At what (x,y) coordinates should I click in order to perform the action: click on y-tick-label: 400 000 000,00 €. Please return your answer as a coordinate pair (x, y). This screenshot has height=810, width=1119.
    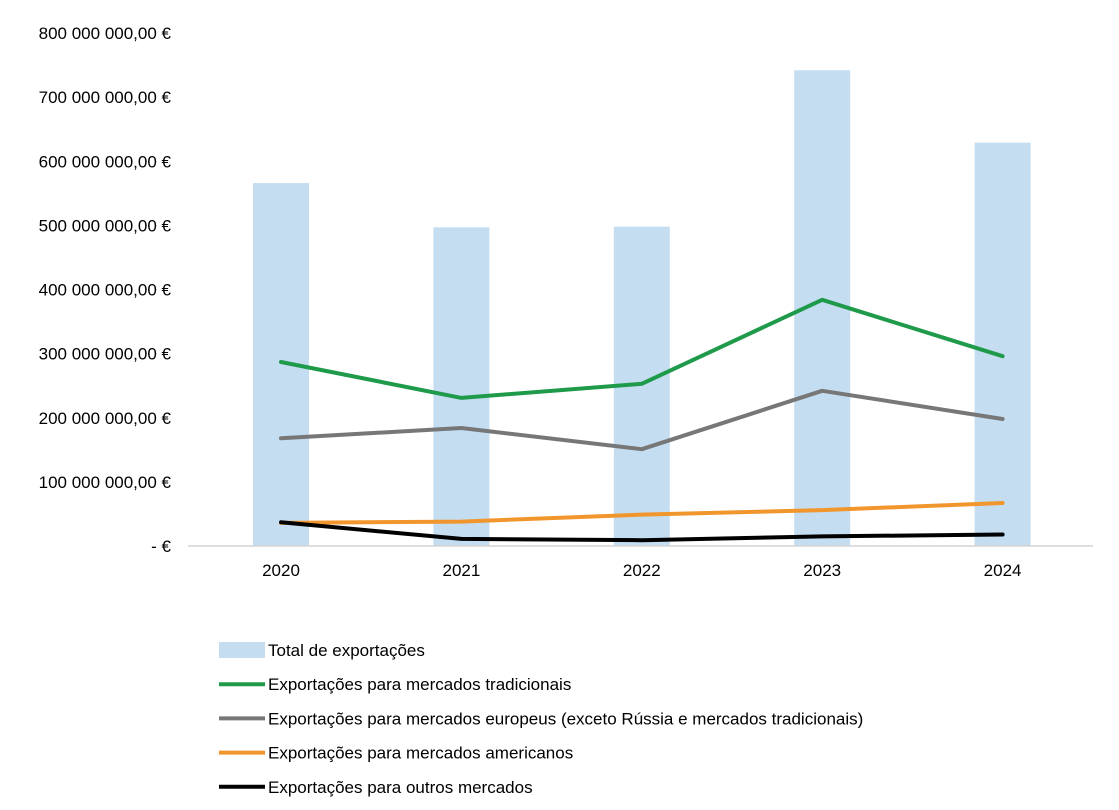
    Looking at the image, I should click on (105, 290).